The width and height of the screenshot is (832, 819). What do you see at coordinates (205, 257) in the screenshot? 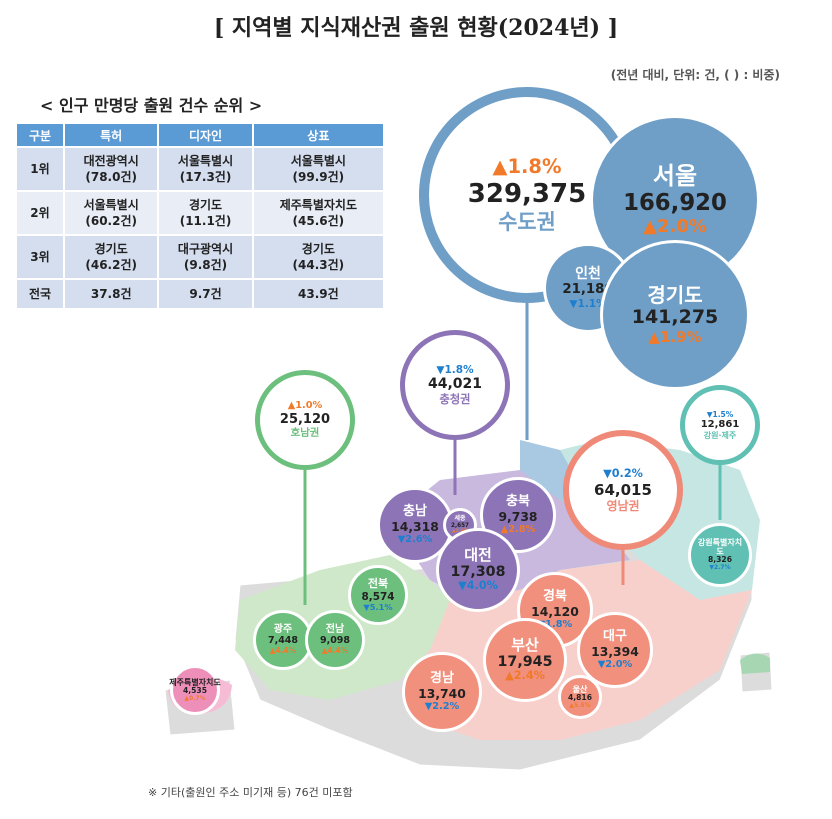
I see `table-cell: 대구광역시 (9.8건)` at bounding box center [205, 257].